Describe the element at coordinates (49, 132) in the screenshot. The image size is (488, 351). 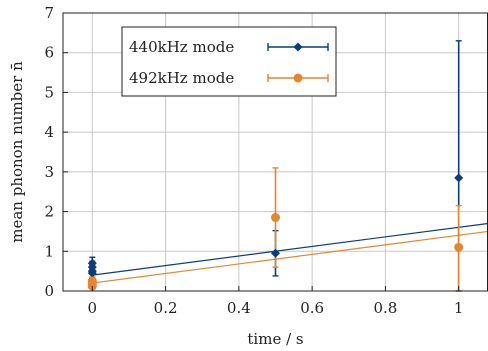
I see `y-tick-label: 4` at that location.